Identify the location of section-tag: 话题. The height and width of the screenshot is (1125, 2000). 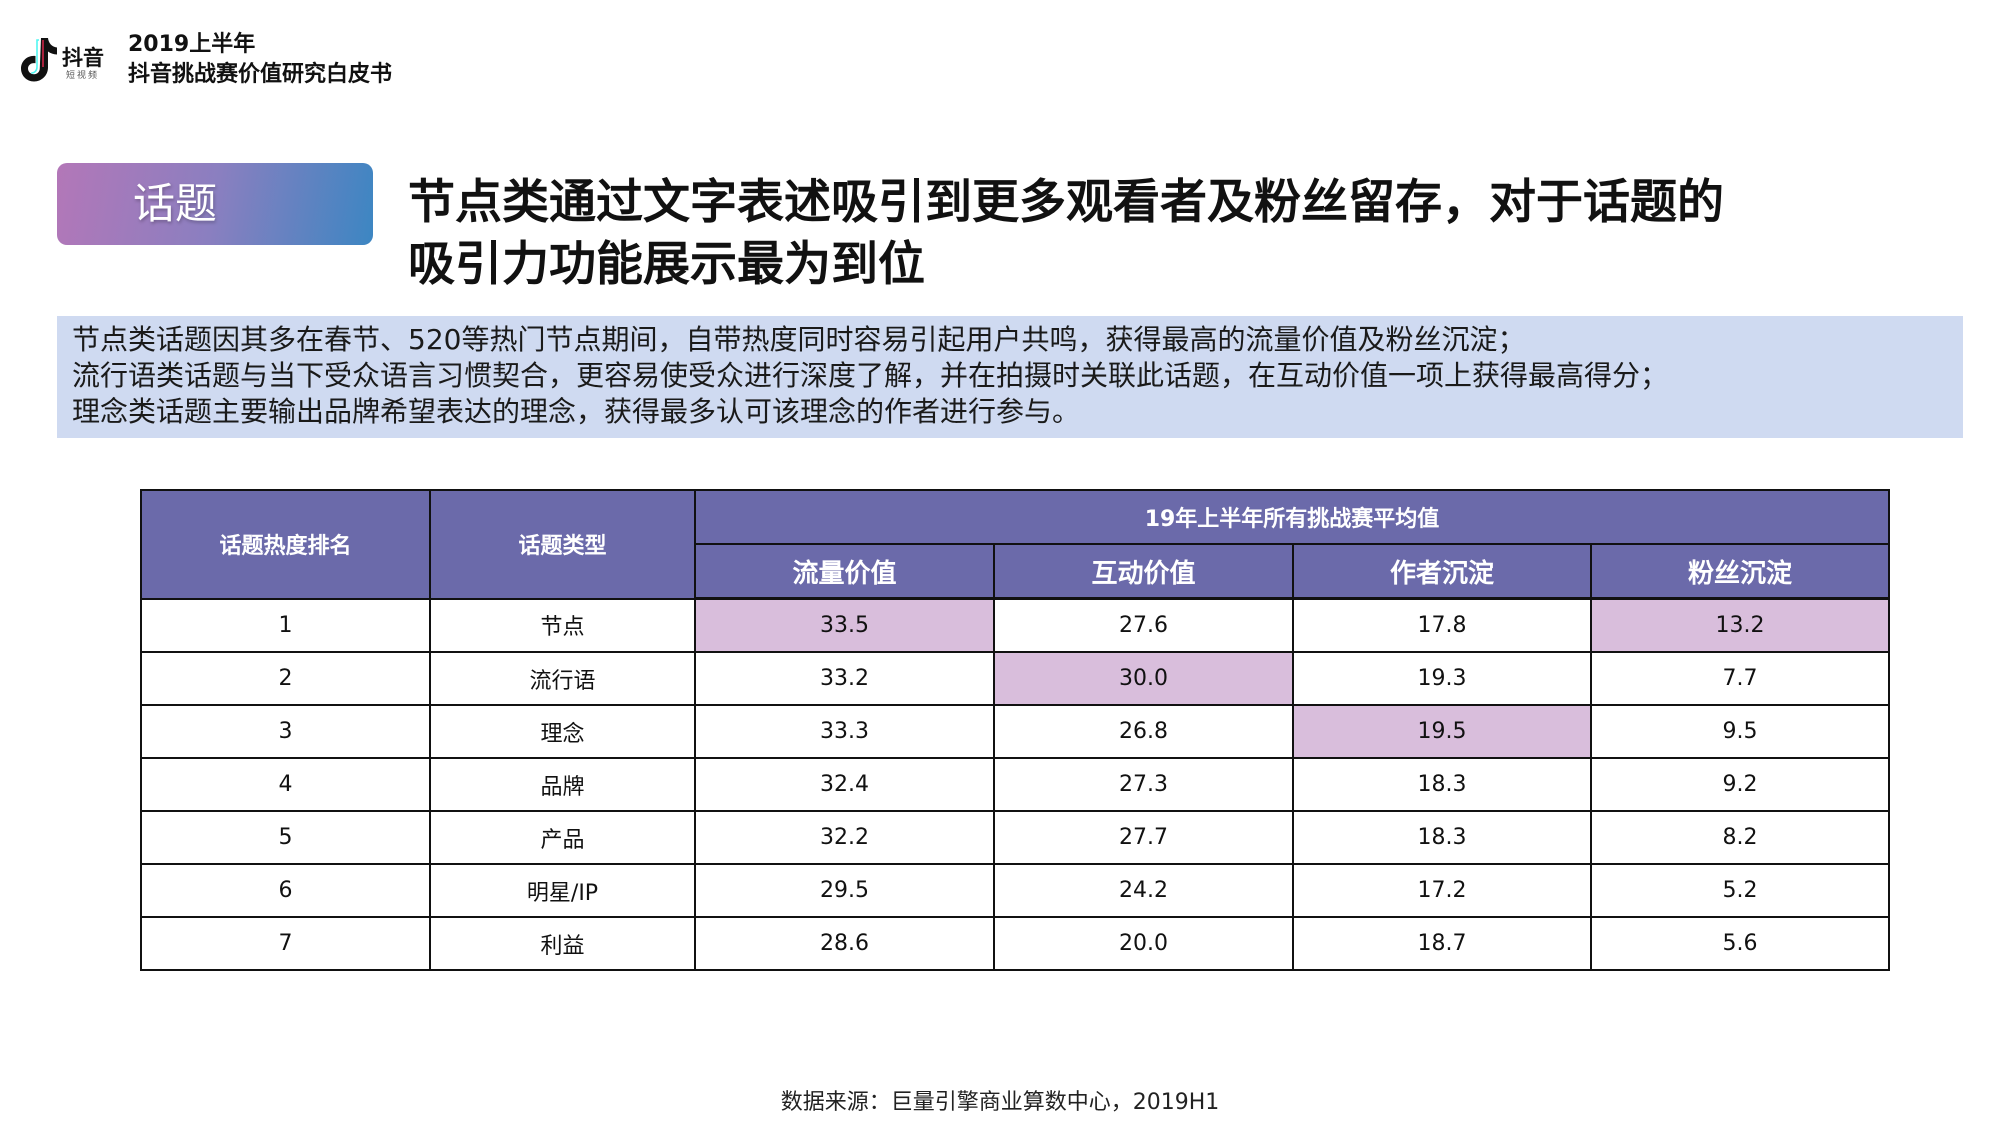
(215, 204).